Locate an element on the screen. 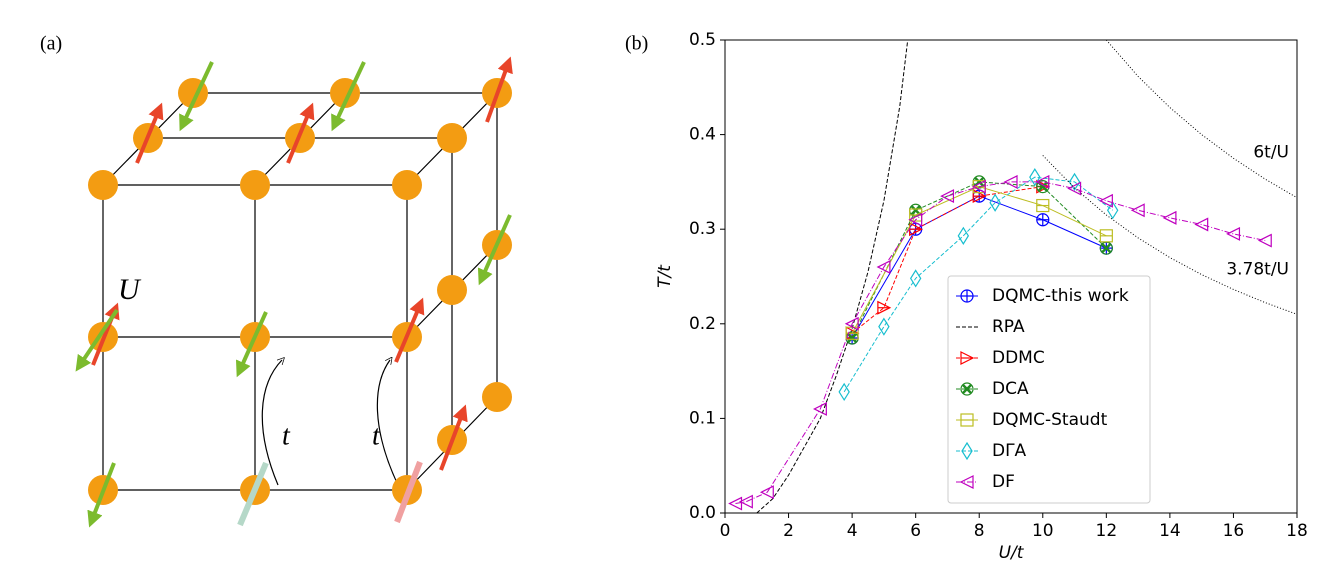  legend-label: DDMC is located at coordinates (1018, 358).